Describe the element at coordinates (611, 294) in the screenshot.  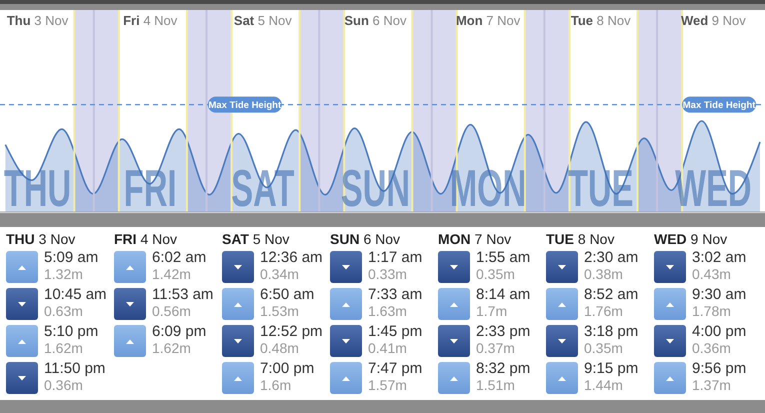
I see `text: 8:52 am` at that location.